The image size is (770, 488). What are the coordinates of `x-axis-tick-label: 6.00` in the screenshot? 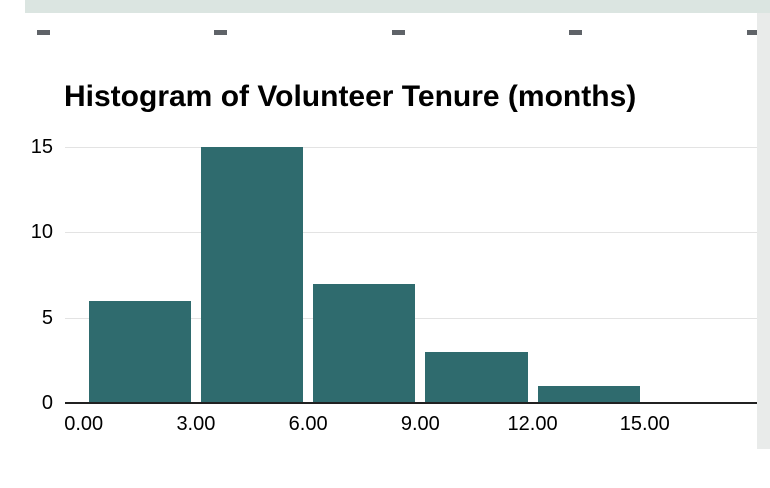 It's located at (308, 424).